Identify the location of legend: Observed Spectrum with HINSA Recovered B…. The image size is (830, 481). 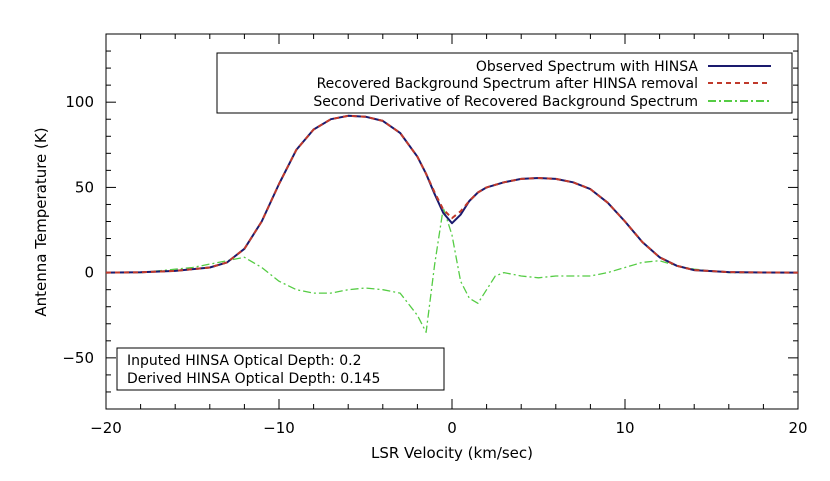
(504, 83).